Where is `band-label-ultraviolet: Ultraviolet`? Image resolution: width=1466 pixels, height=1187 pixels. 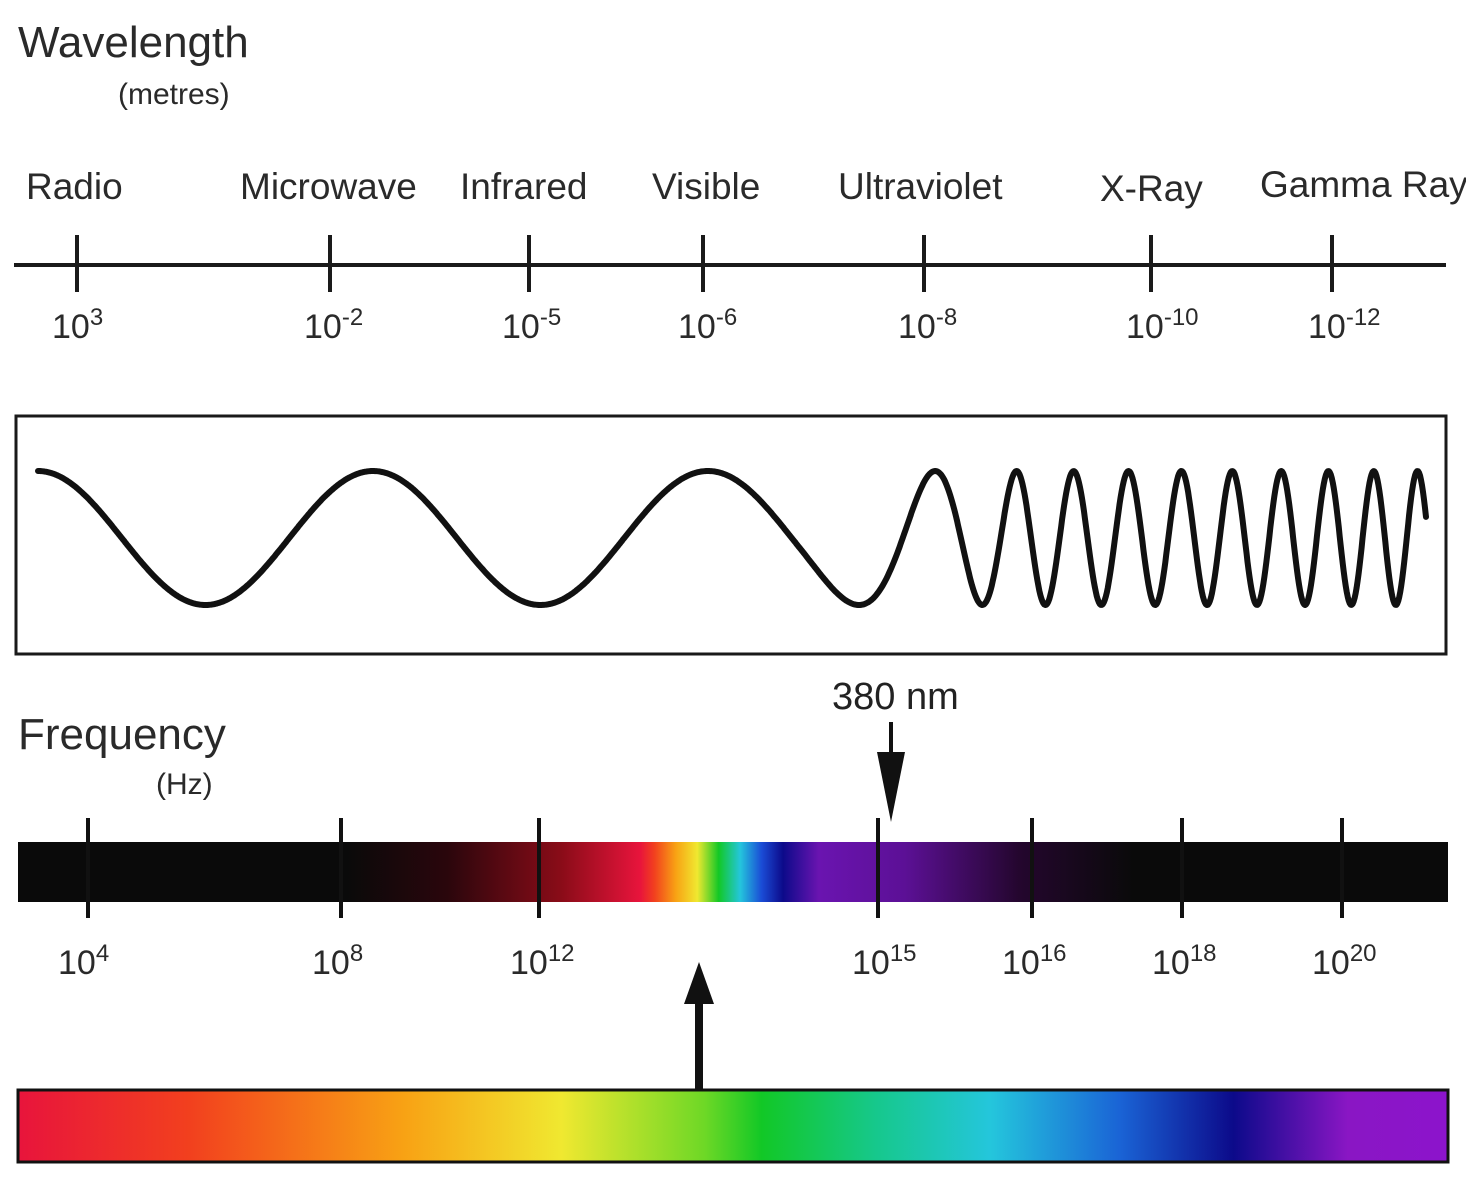 band-label-ultraviolet: Ultraviolet is located at coordinates (920, 186).